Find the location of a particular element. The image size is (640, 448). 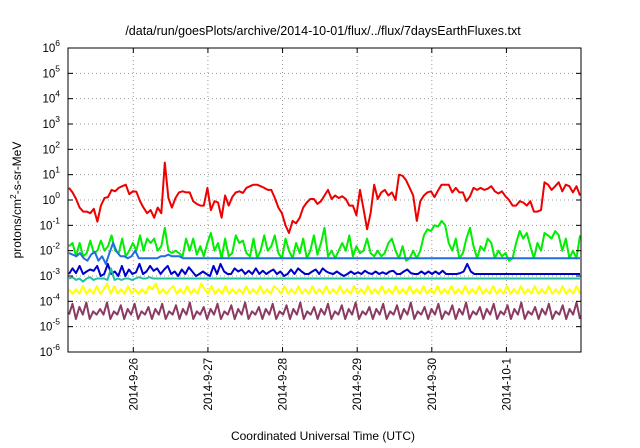

y-tick-label: 10⁰ is located at coordinates (51, 198).